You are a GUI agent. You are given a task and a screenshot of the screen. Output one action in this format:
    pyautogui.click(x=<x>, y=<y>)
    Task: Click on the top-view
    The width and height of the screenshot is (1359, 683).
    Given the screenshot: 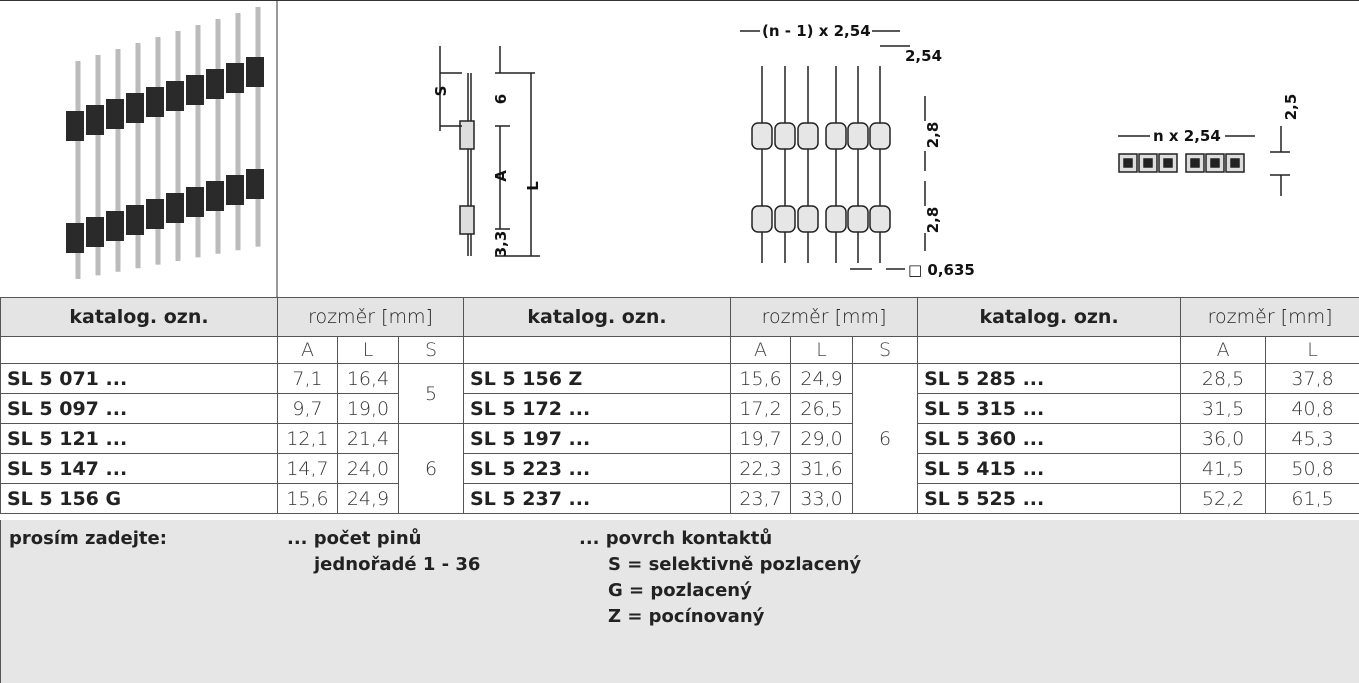 What is the action you would take?
    pyautogui.click(x=1181, y=163)
    